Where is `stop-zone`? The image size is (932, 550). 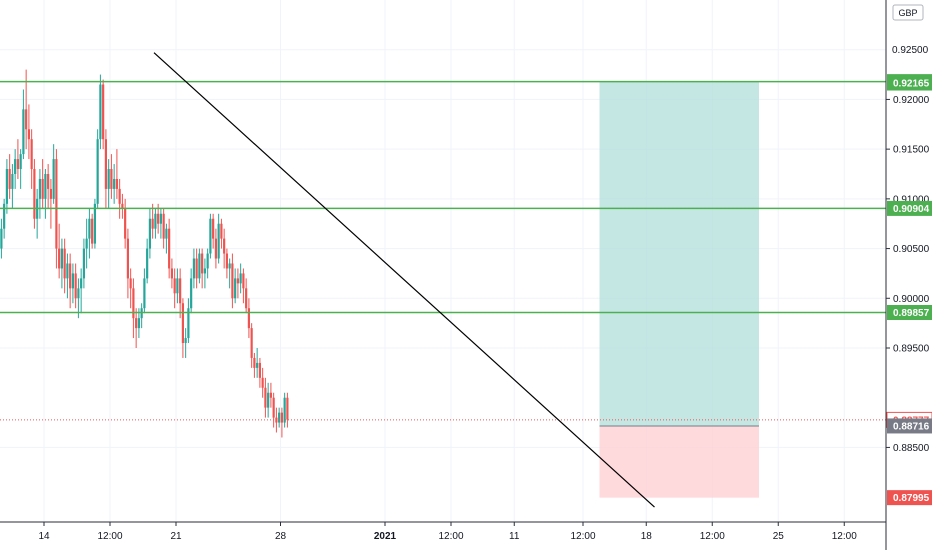 stop-zone is located at coordinates (679, 461).